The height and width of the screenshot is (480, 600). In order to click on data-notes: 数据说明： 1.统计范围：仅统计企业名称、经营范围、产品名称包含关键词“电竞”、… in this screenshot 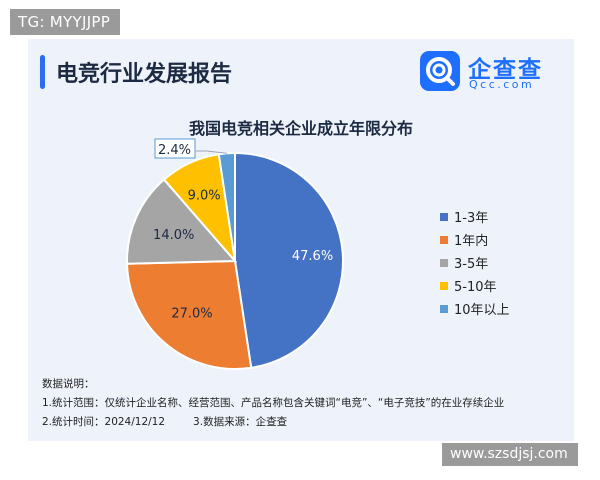, I will do `click(273, 403)`.